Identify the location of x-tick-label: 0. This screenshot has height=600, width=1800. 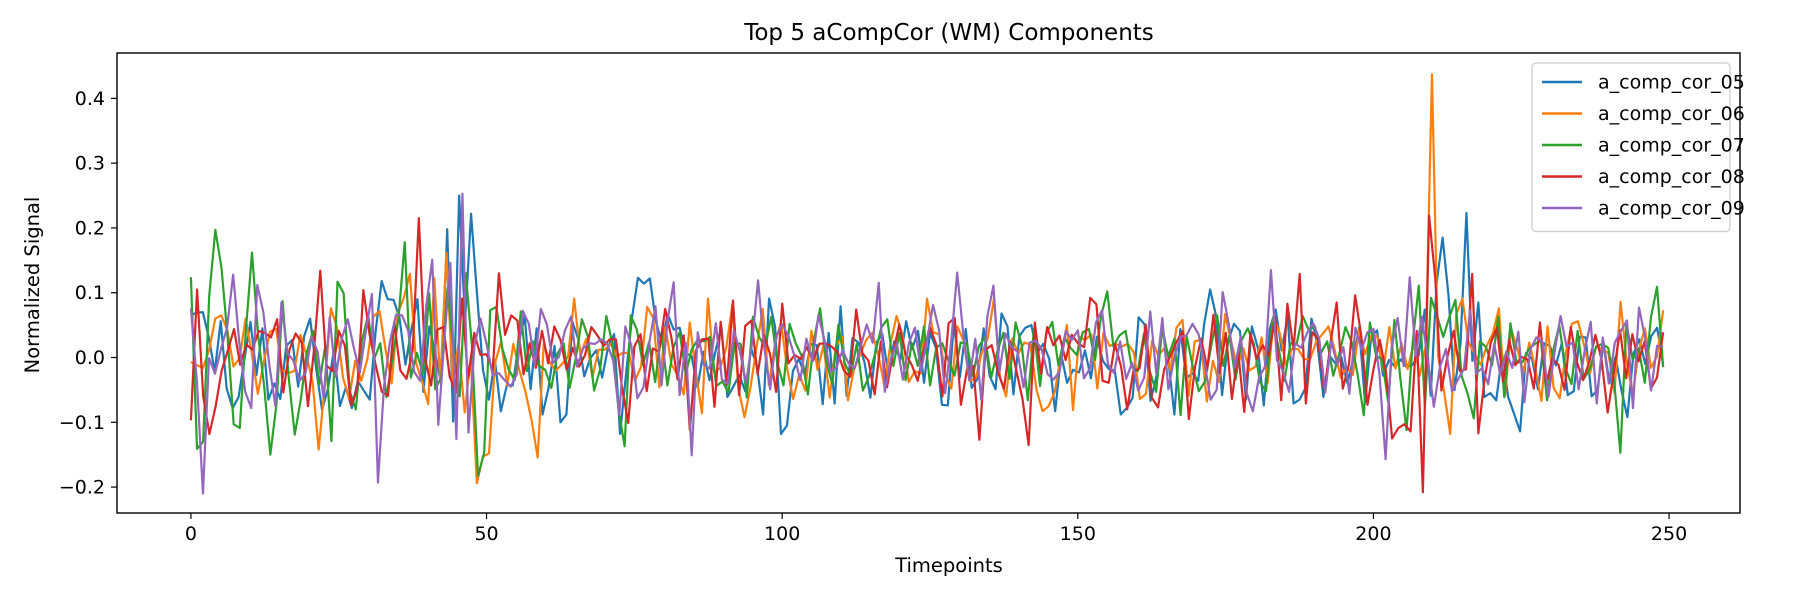
(191, 534).